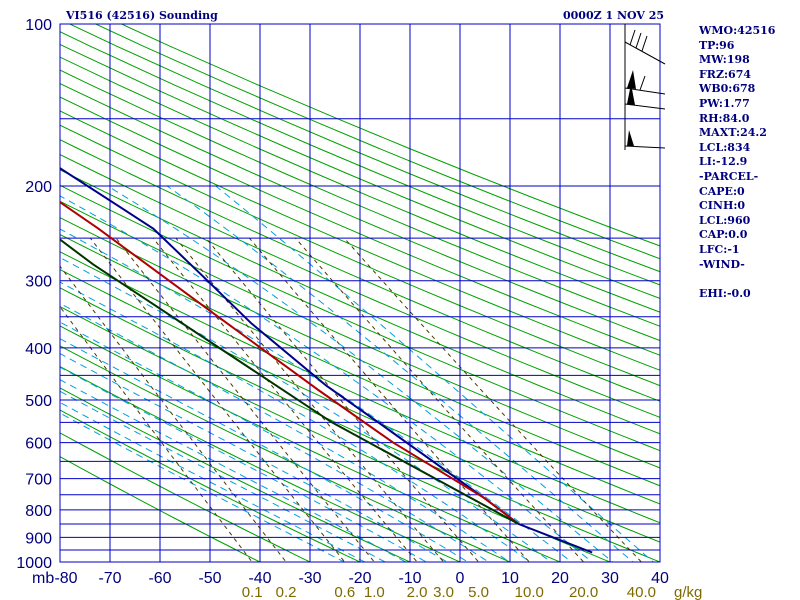 This screenshot has height=600, width=800. I want to click on temperature-tick-label: -80, so click(65, 578).